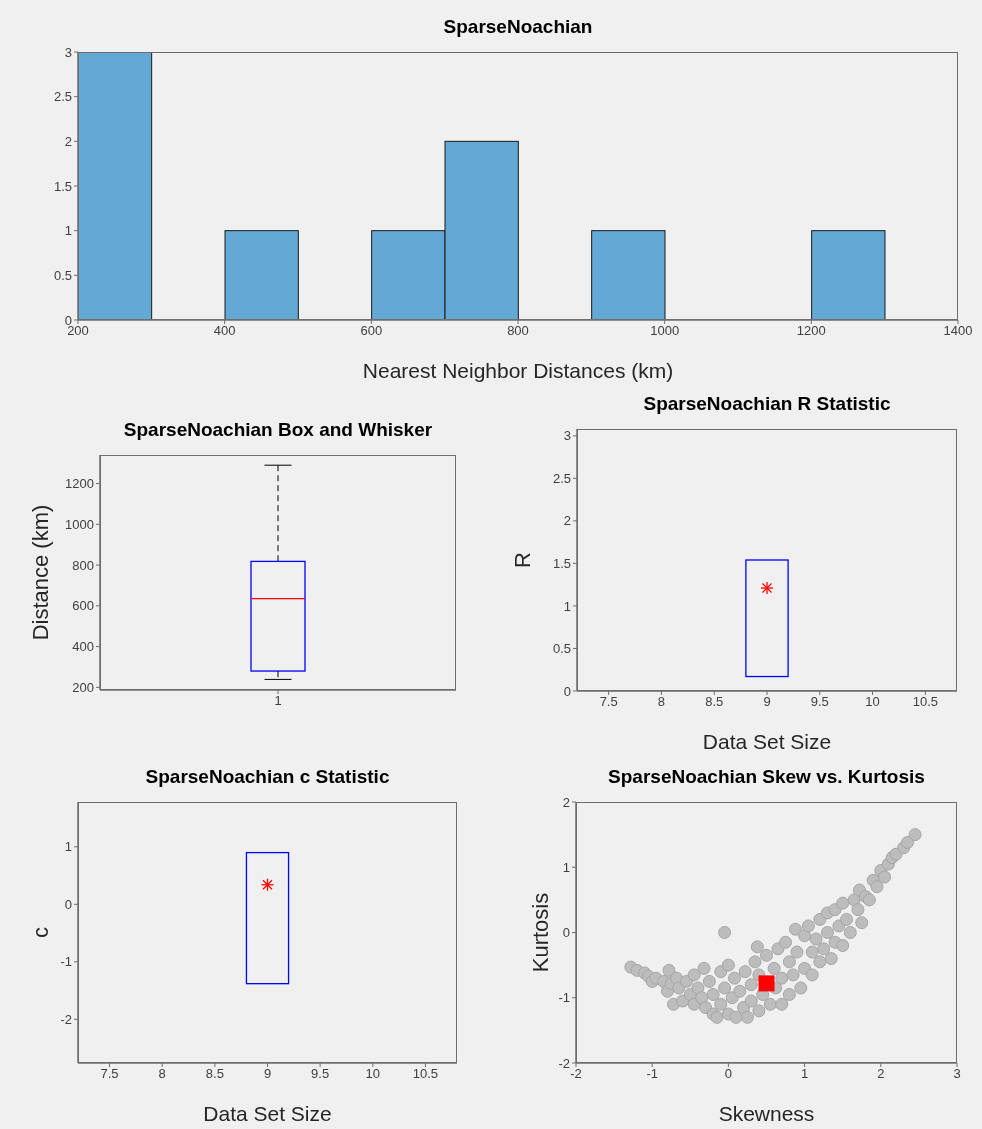 The height and width of the screenshot is (1129, 982). I want to click on y-axis-title: c, so click(40, 932).